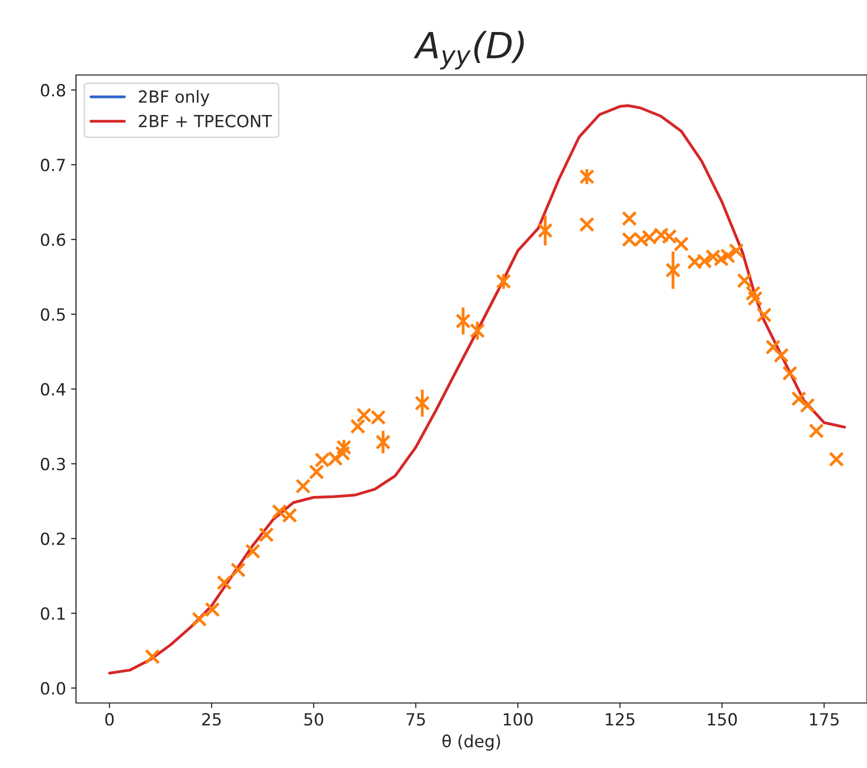 The image size is (867, 768). I want to click on y-tick-label: 0.2, so click(52, 539).